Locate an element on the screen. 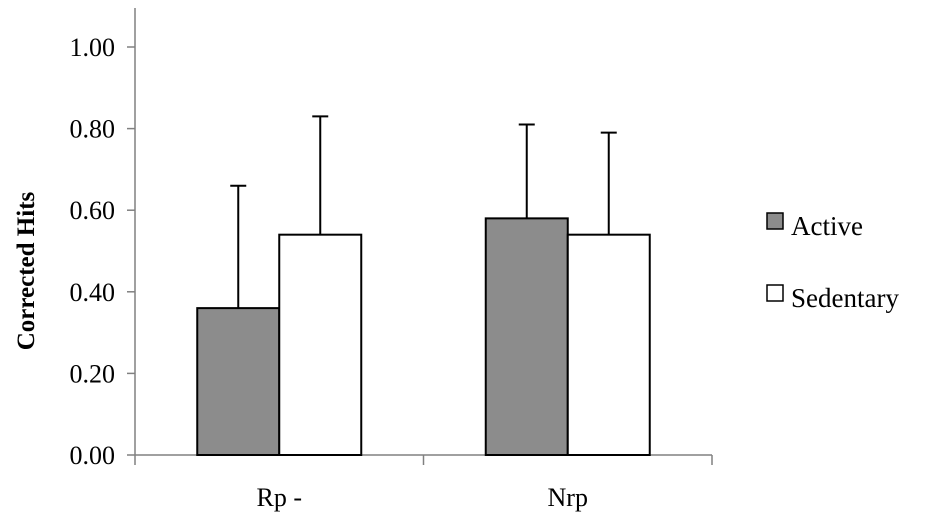  x-category-label: Nrp is located at coordinates (568, 497).